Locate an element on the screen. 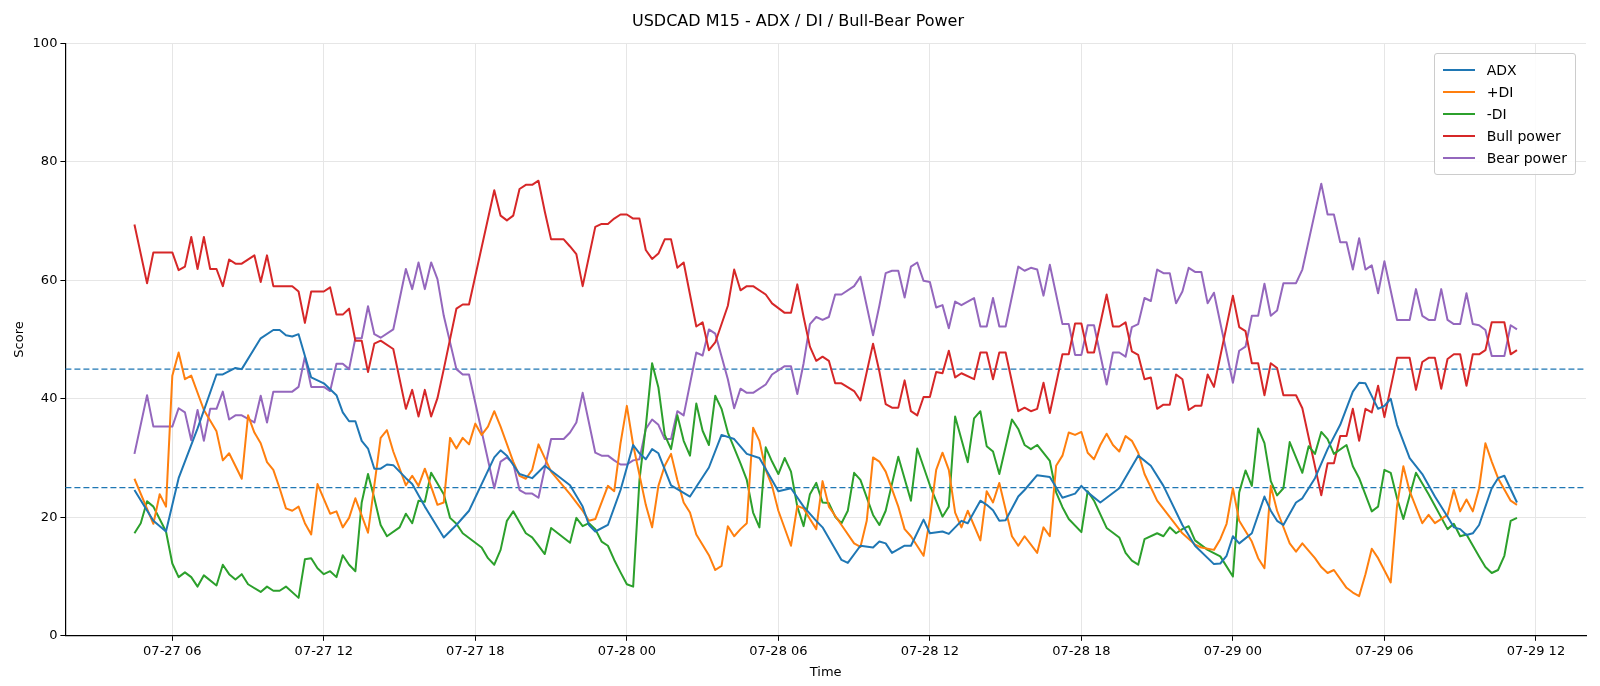  x-tick-label: 07-28 06 is located at coordinates (778, 650).